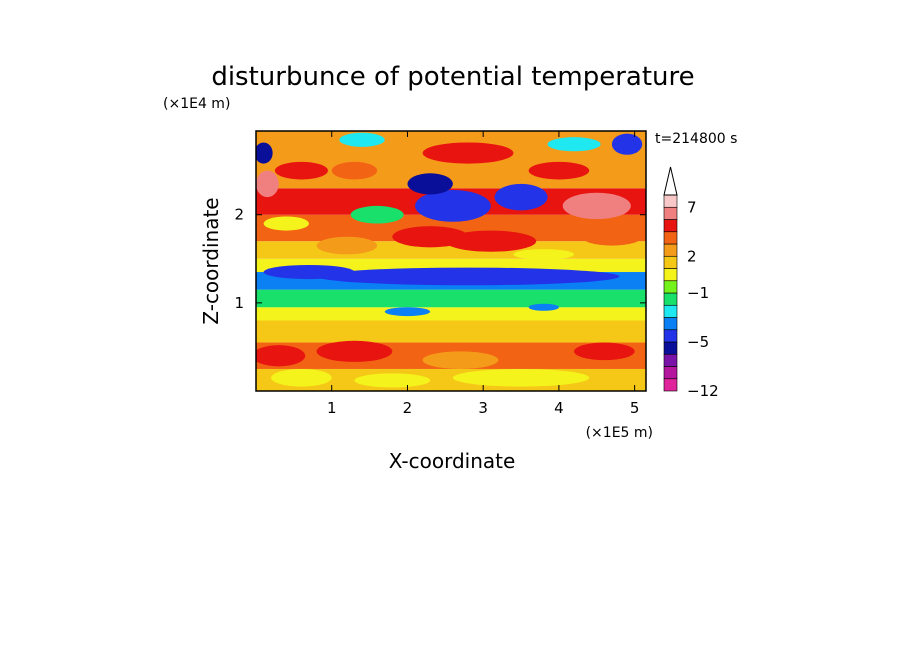 Image resolution: width=904 pixels, height=654 pixels. I want to click on colorbar-label: −12, so click(703, 391).